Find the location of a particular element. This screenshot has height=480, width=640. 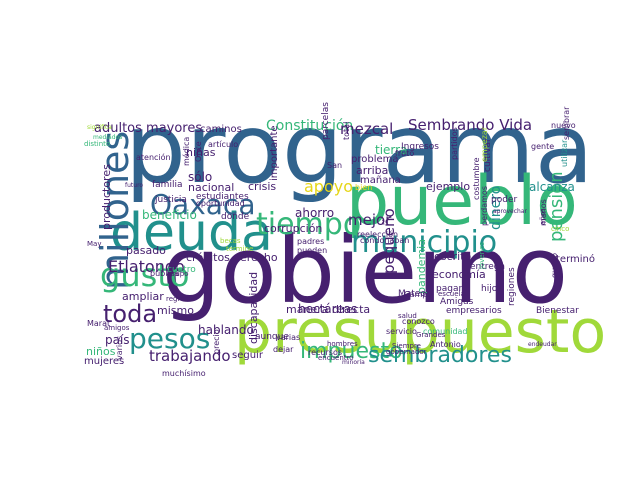

cloud-word: mañana is located at coordinates (380, 180).